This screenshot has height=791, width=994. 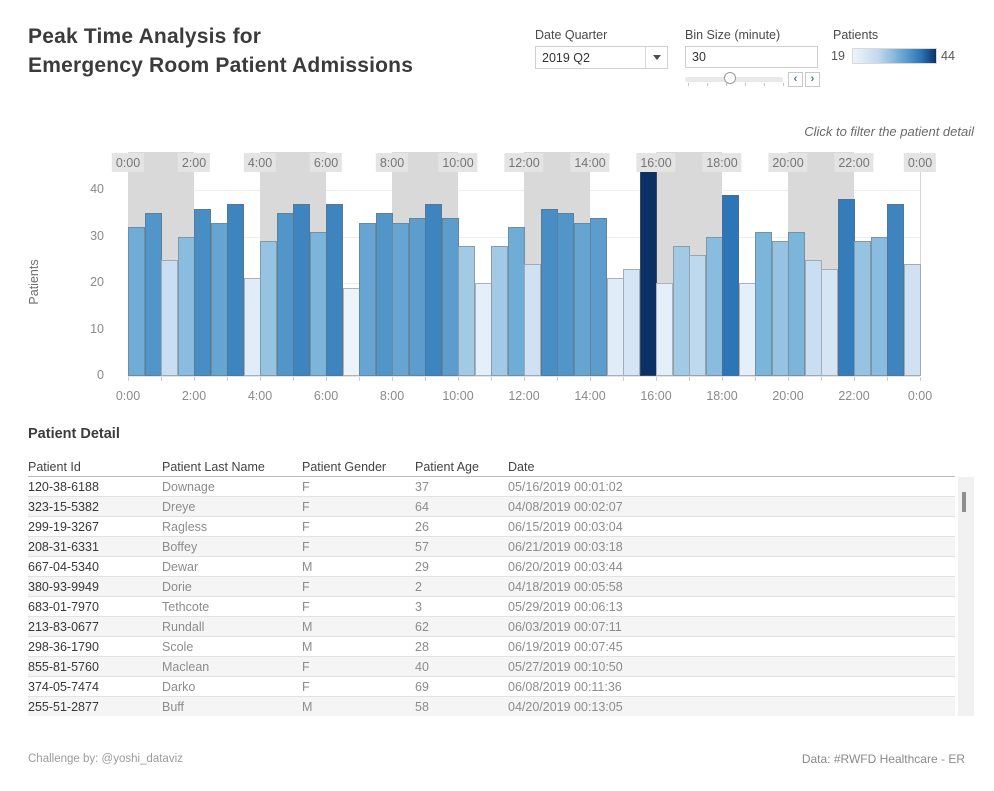 I want to click on bar-1:00, so click(x=169, y=317).